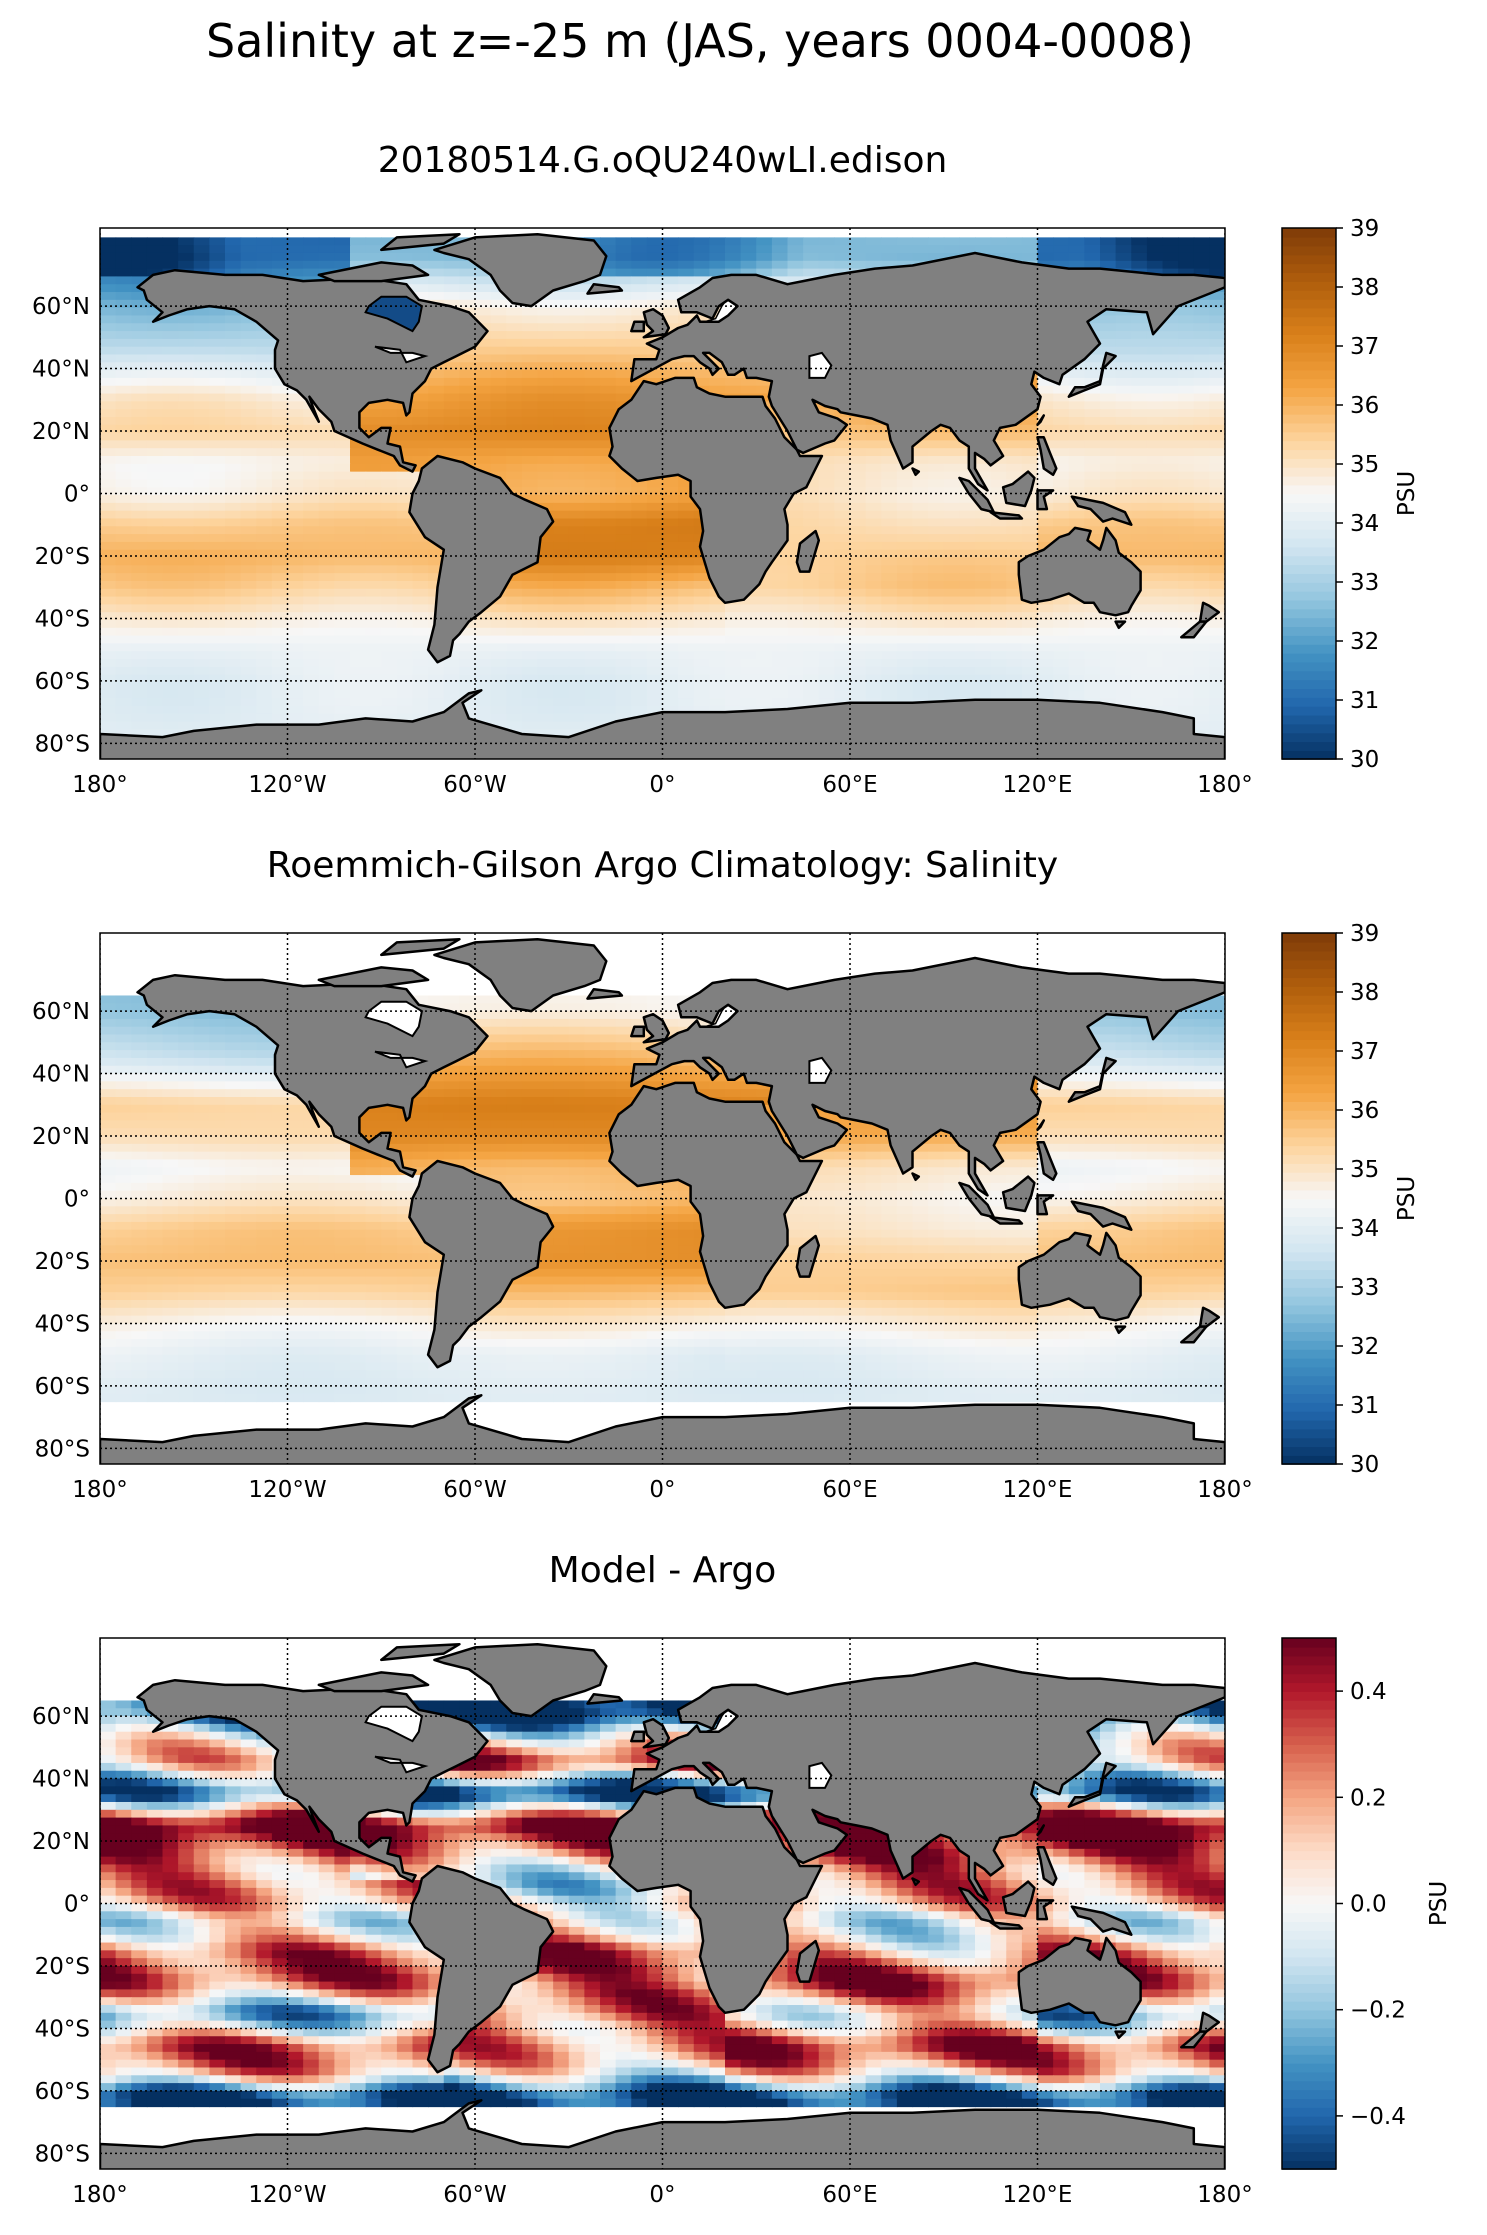  I want to click on y-tick-label: 20°S, so click(62, 557).